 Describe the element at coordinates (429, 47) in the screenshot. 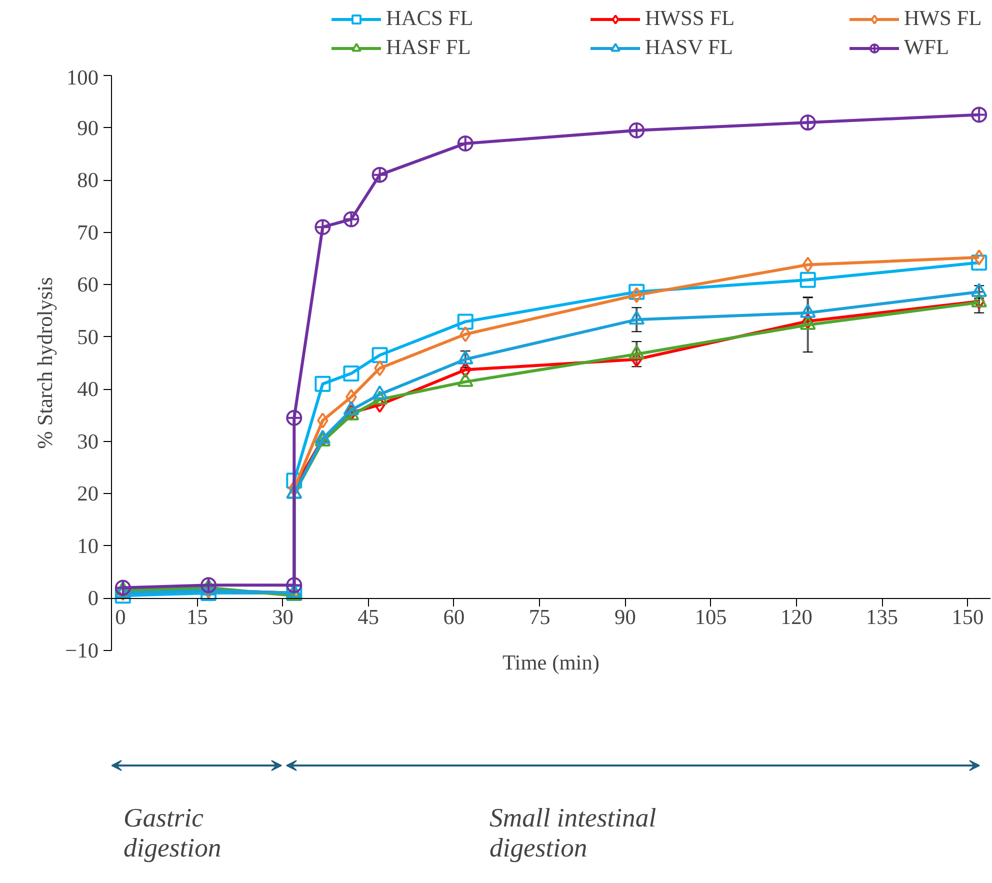

I see `legend-label: HASF FL` at that location.